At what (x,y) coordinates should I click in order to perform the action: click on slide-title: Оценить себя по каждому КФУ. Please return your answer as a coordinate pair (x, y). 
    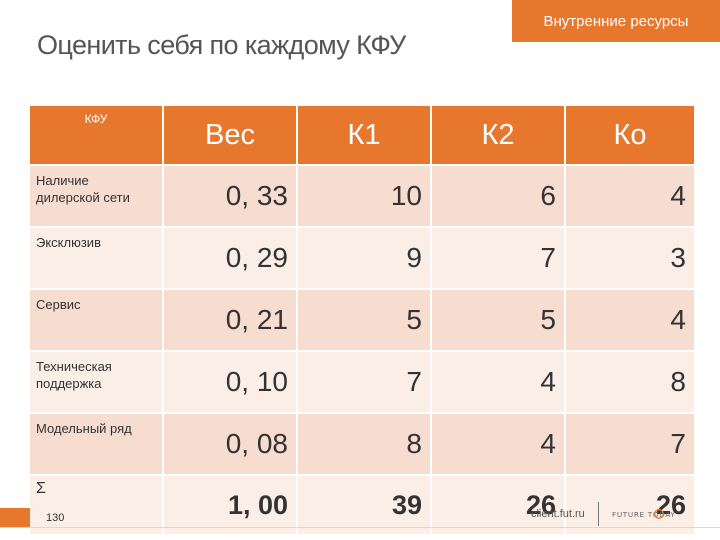
    Looking at the image, I should click on (221, 45).